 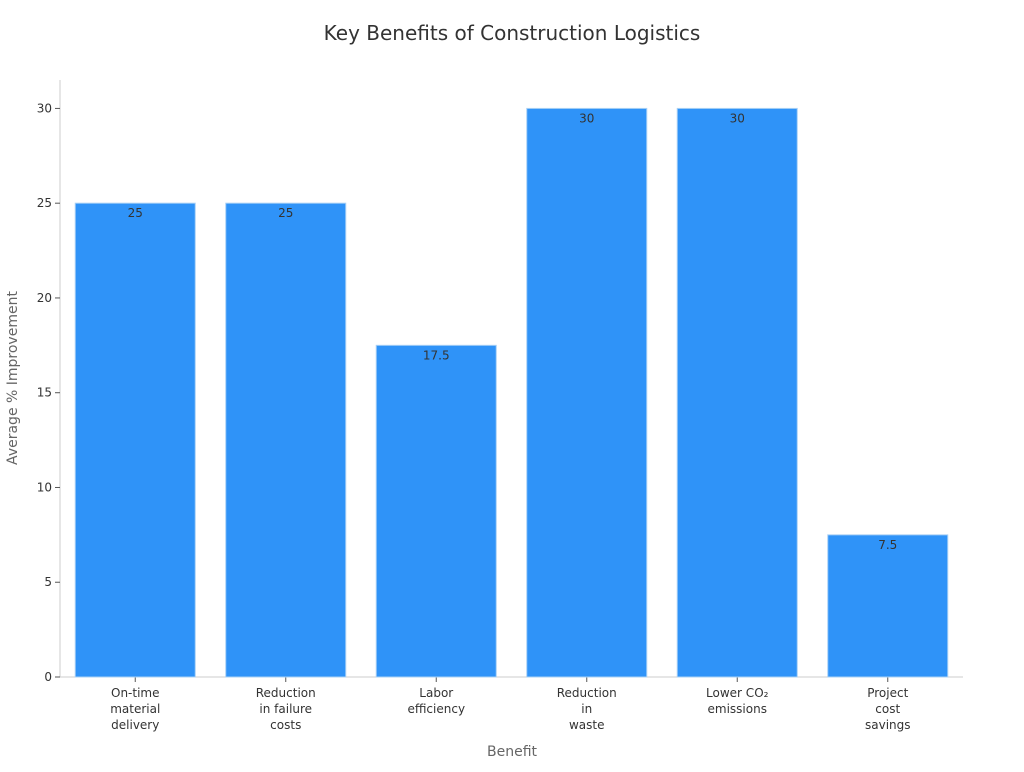 I want to click on y-tick-label: 25, so click(x=44, y=203).